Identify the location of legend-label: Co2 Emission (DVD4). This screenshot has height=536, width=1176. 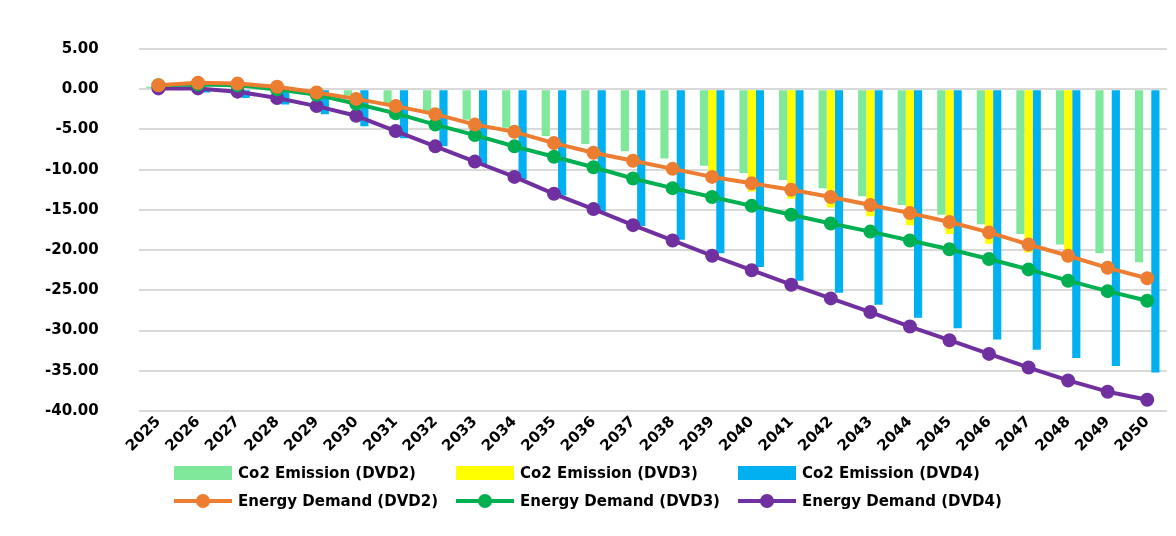
(890, 473).